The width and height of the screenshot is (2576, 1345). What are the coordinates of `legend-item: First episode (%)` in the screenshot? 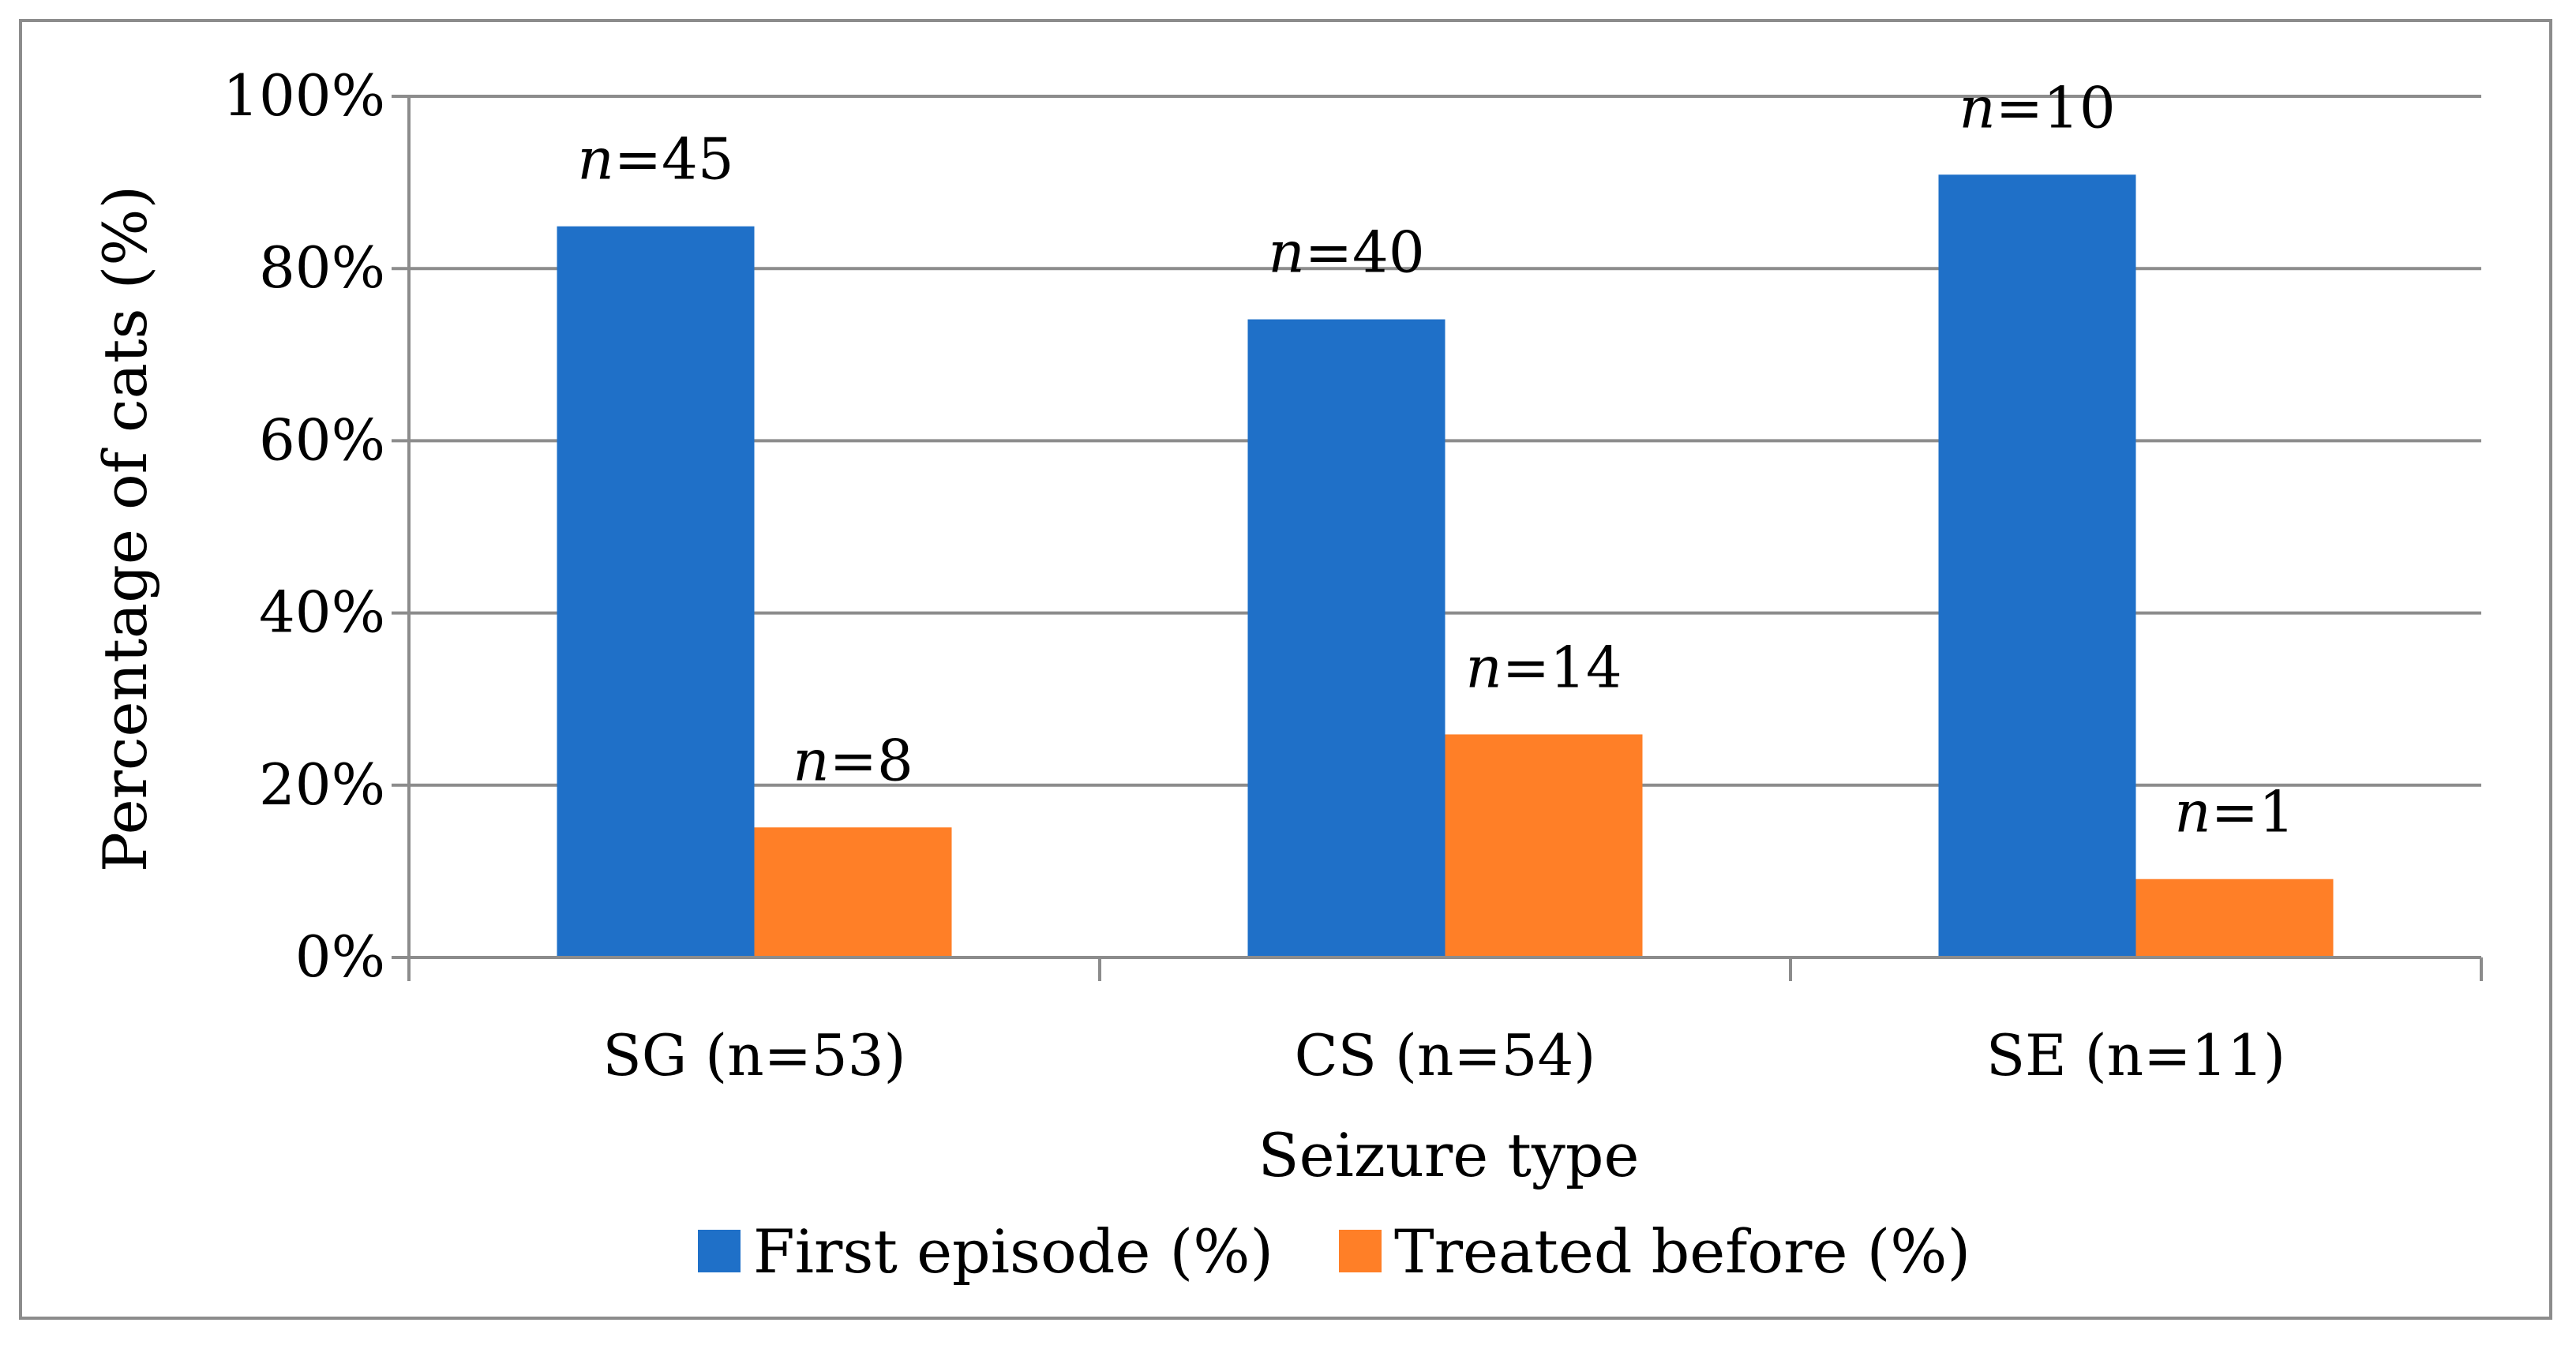 It's located at (985, 1251).